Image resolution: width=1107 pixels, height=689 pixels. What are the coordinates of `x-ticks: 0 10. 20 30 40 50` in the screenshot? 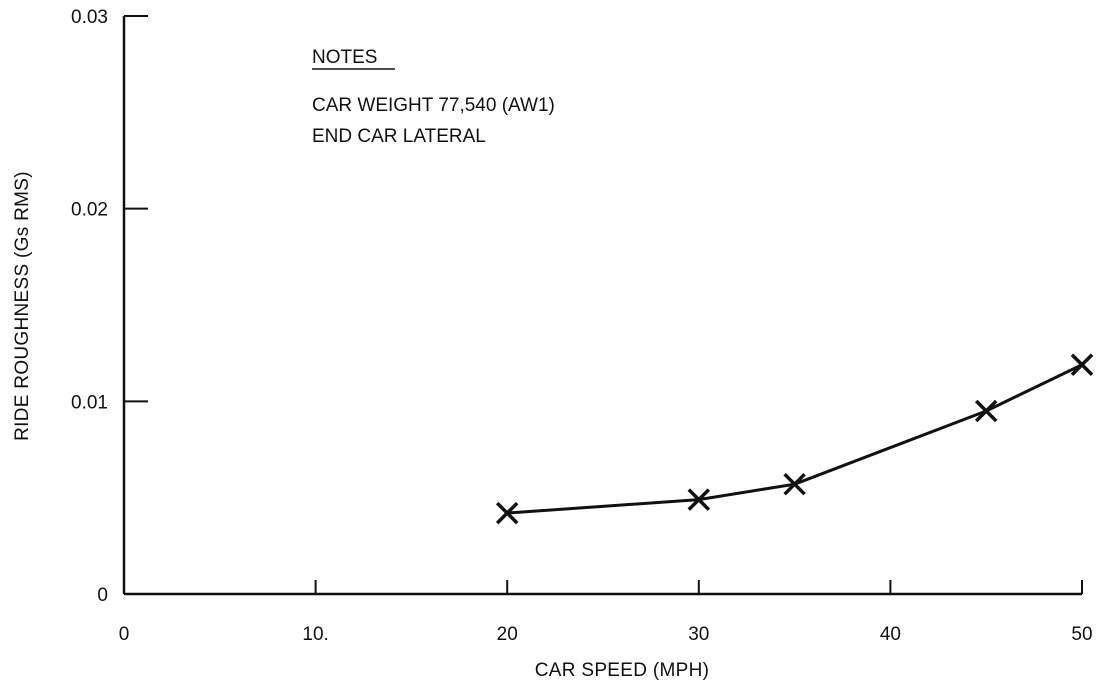 It's located at (606, 612).